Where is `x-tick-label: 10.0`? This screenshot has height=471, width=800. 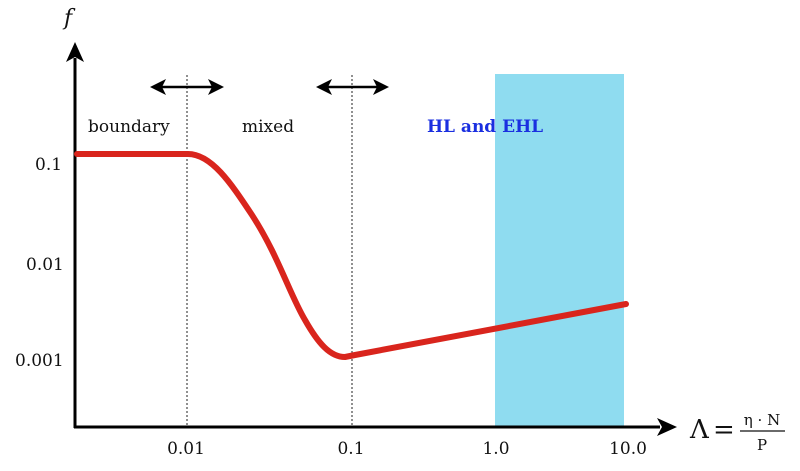
x-tick-label: 10.0 is located at coordinates (628, 449).